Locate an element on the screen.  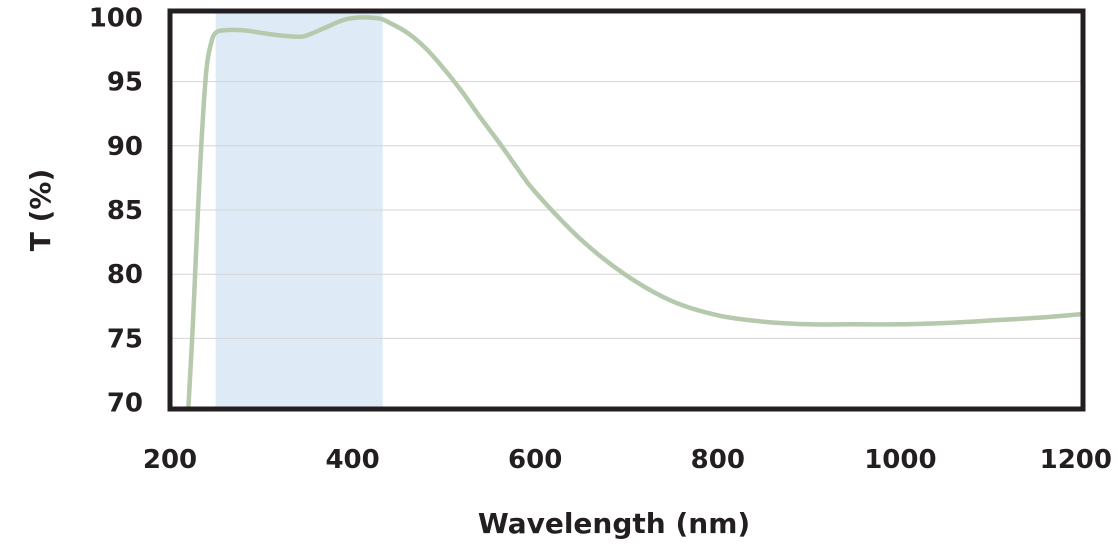
y-tick-label: 90 is located at coordinates (125, 147).